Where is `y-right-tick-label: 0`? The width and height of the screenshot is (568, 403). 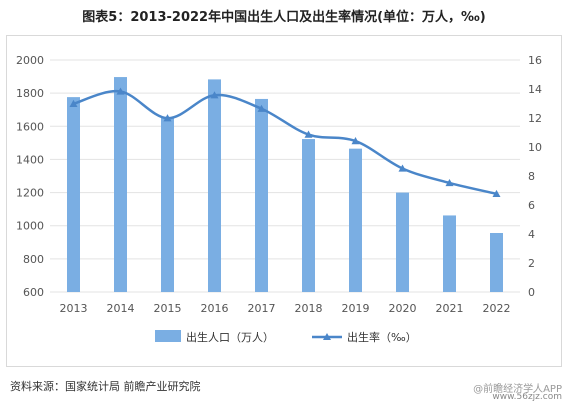 y-right-tick-label: 0 is located at coordinates (531, 292).